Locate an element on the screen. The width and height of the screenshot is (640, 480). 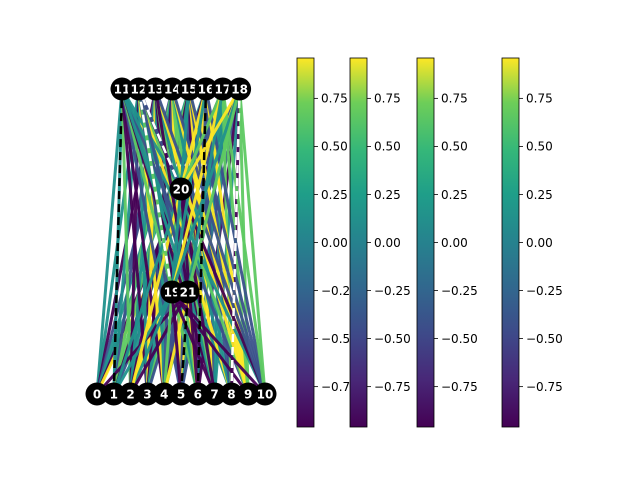
node-label: 19 is located at coordinates (172, 293).